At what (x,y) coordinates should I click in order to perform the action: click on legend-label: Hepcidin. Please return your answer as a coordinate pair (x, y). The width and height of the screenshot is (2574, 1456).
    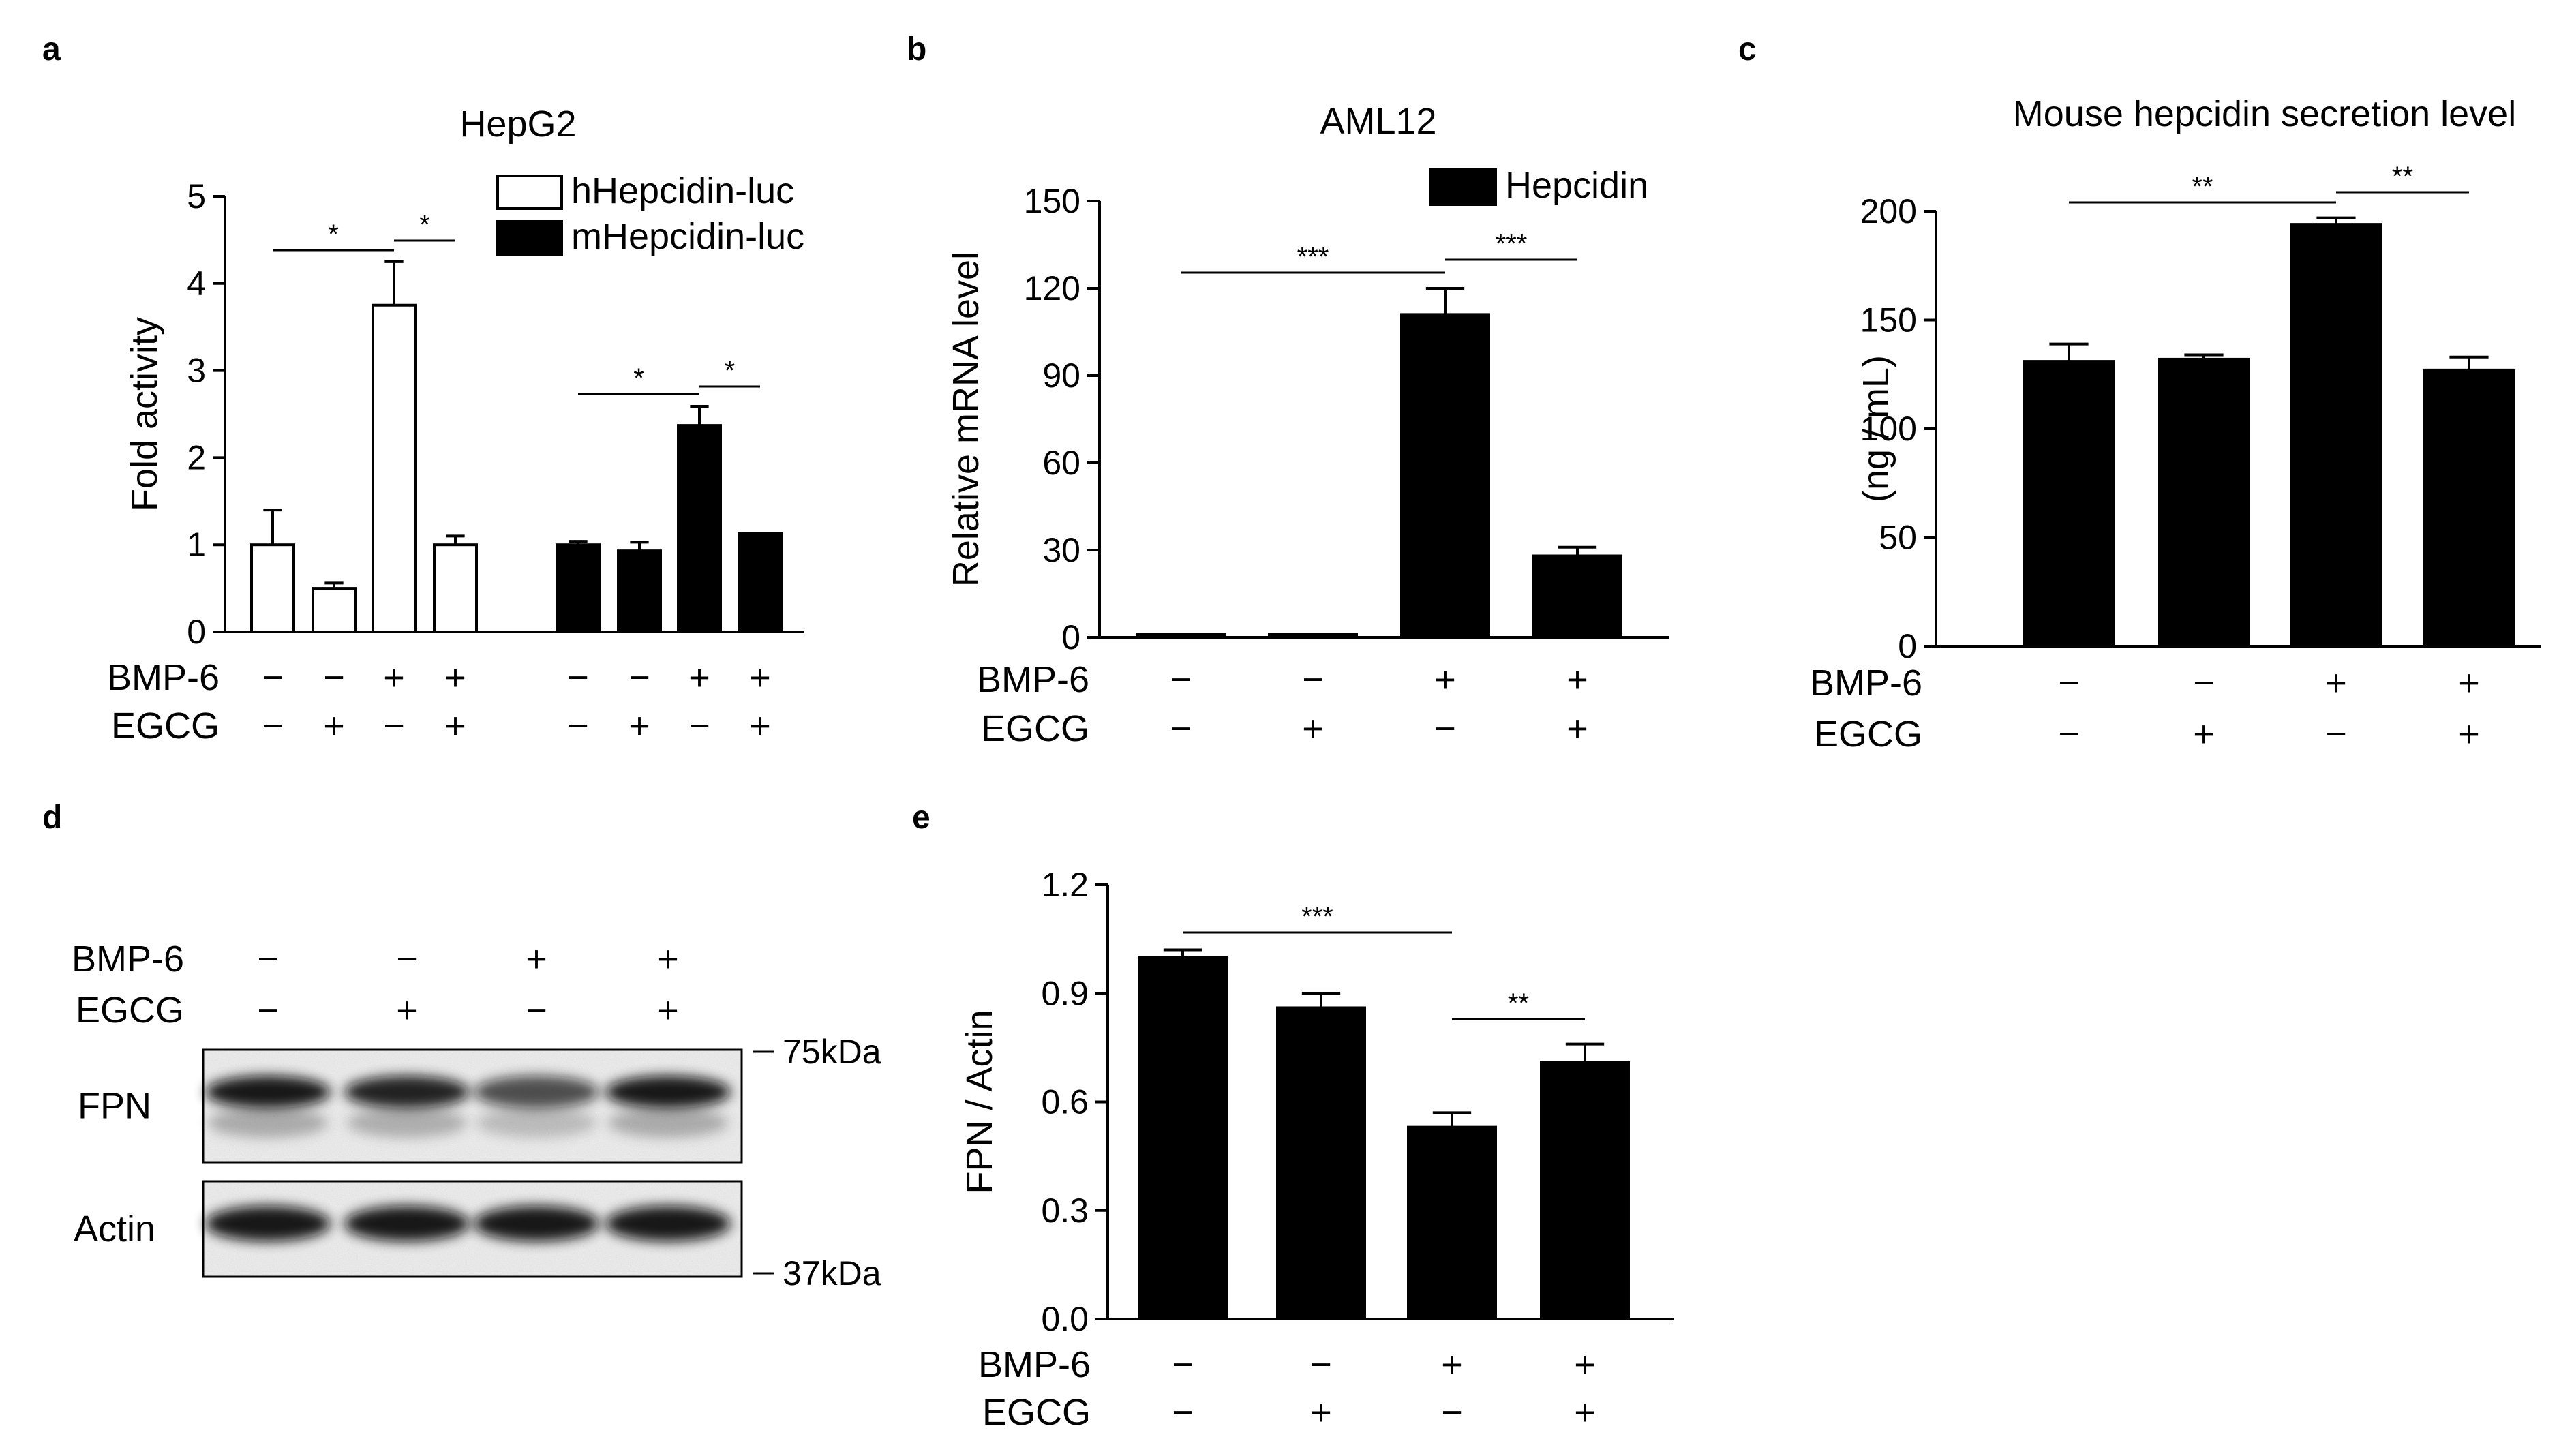
    Looking at the image, I should click on (1576, 185).